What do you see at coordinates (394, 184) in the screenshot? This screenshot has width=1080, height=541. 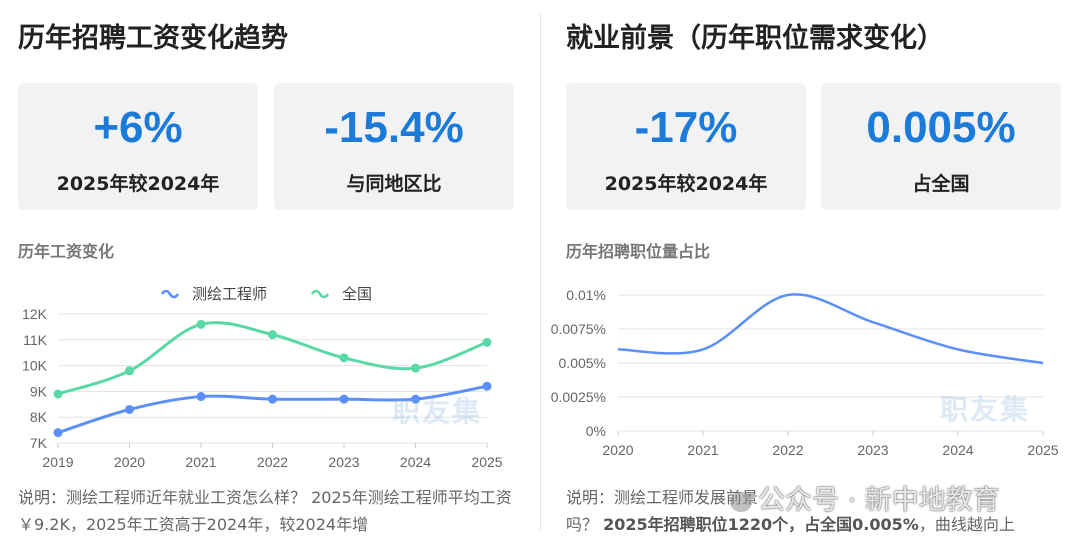 I see `salary-region-label: 与同地区比` at bounding box center [394, 184].